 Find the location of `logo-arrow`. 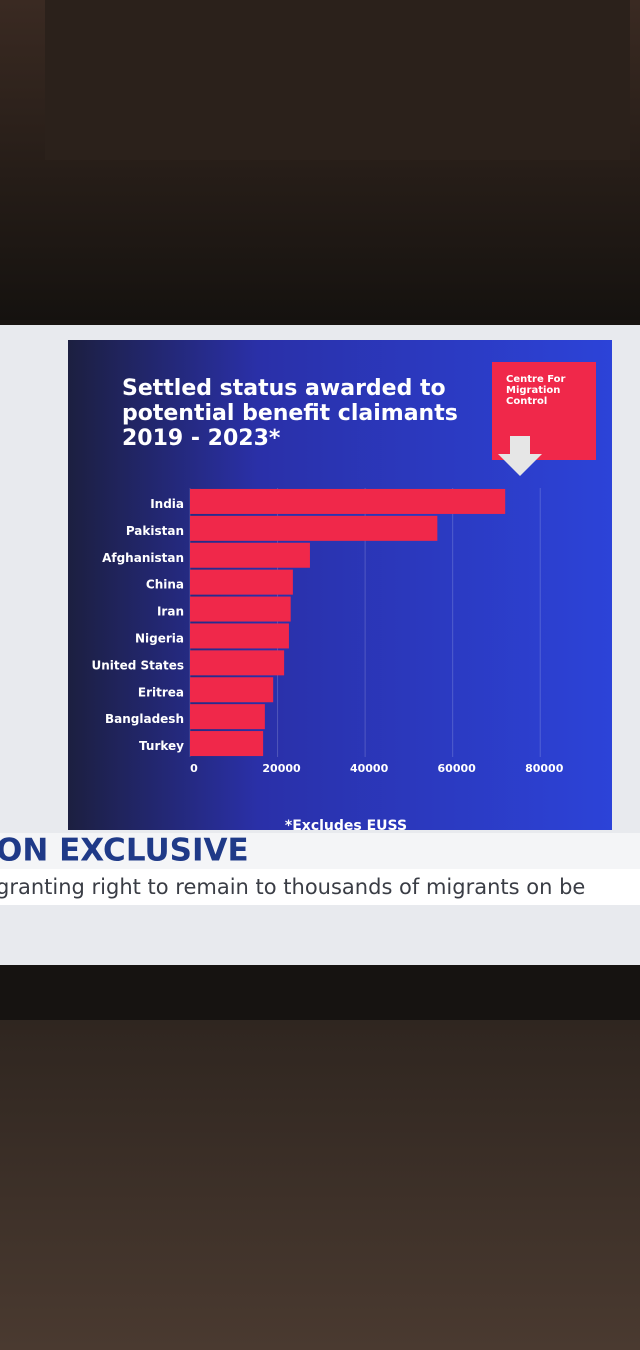

logo-arrow is located at coordinates (520, 456).